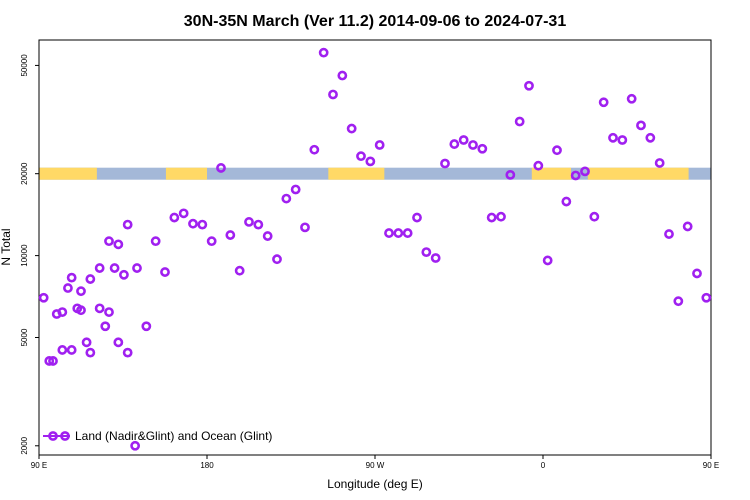  I want to click on x-axis: 90 E 180 90 W 0 90 E, so click(375, 462).